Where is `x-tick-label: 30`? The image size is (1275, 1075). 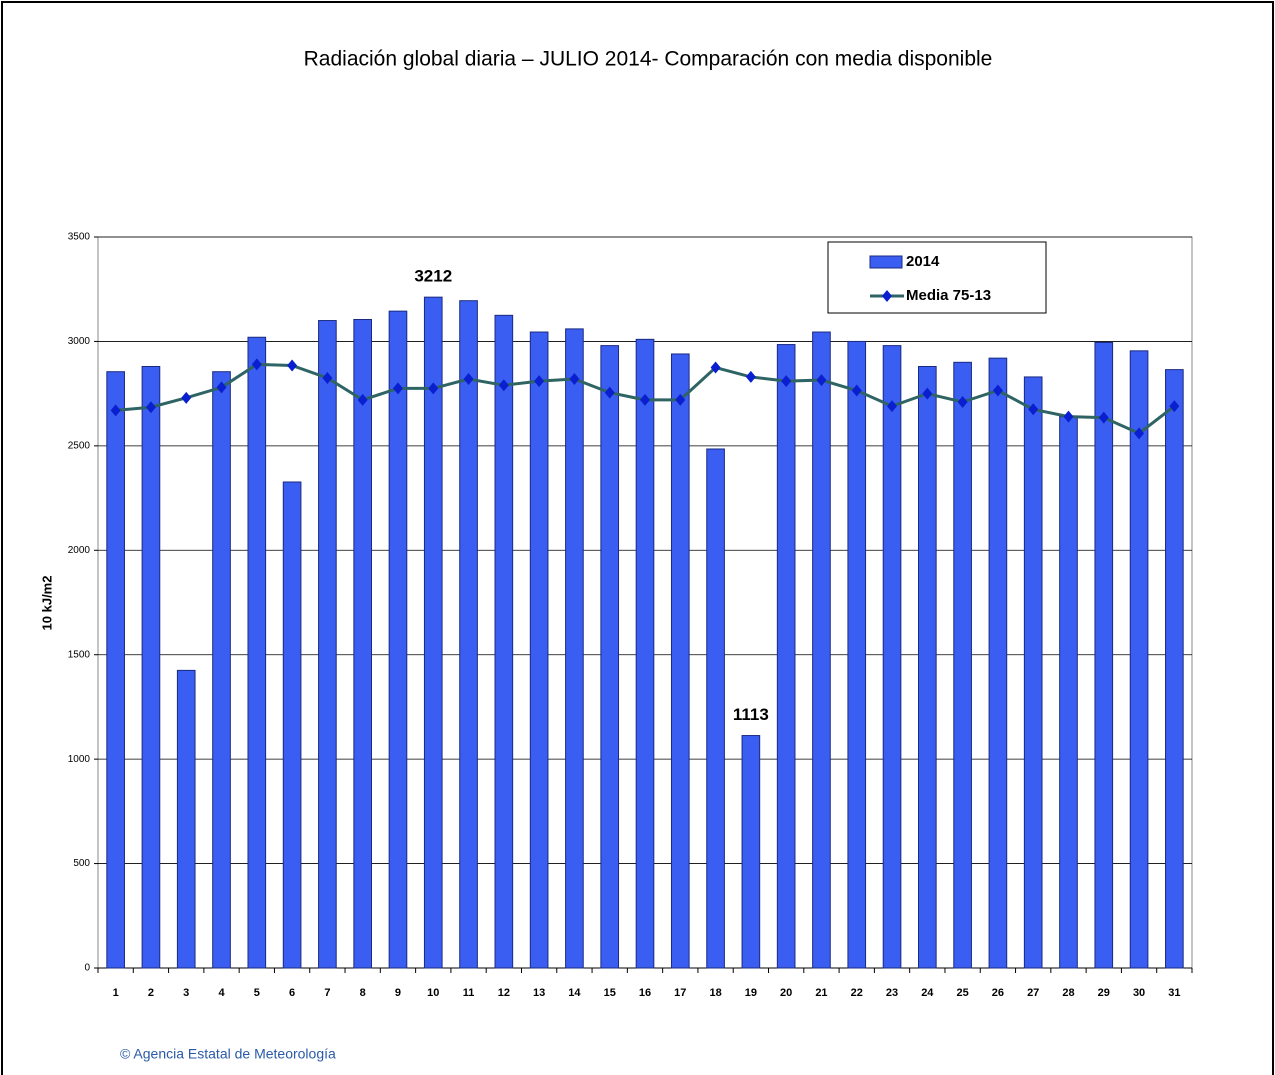 x-tick-label: 30 is located at coordinates (1139, 993).